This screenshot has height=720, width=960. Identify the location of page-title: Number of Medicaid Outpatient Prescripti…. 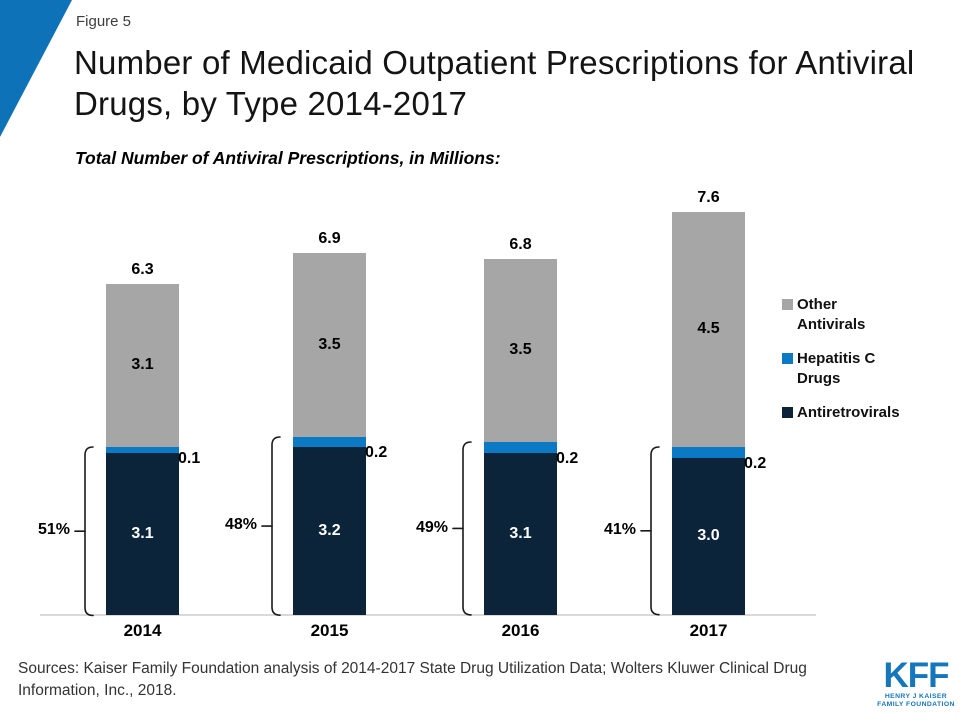
(494, 83).